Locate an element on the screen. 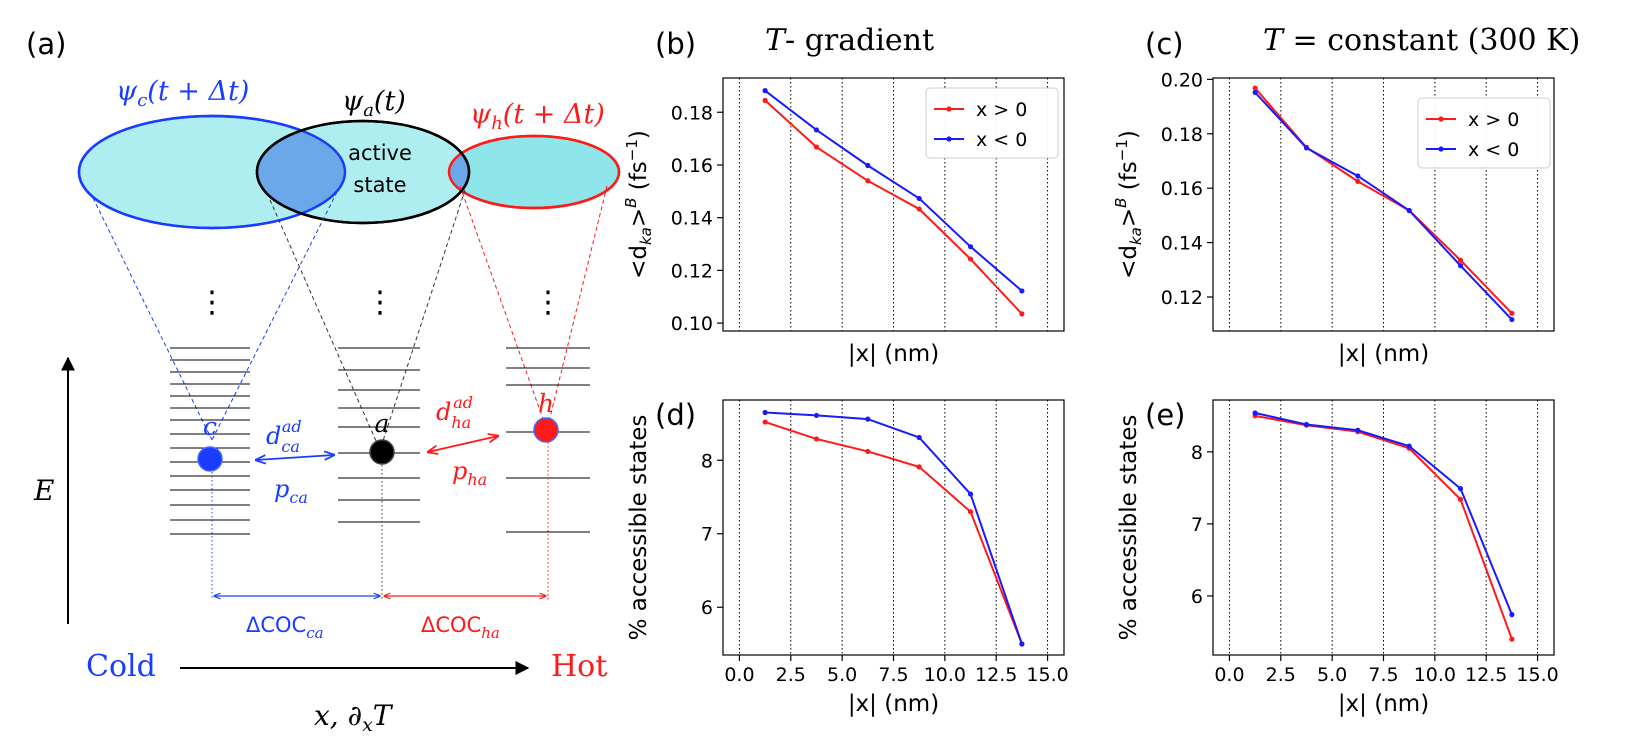 This screenshot has width=1645, height=754. ytick-label-b-2: 0.14 is located at coordinates (692, 219).